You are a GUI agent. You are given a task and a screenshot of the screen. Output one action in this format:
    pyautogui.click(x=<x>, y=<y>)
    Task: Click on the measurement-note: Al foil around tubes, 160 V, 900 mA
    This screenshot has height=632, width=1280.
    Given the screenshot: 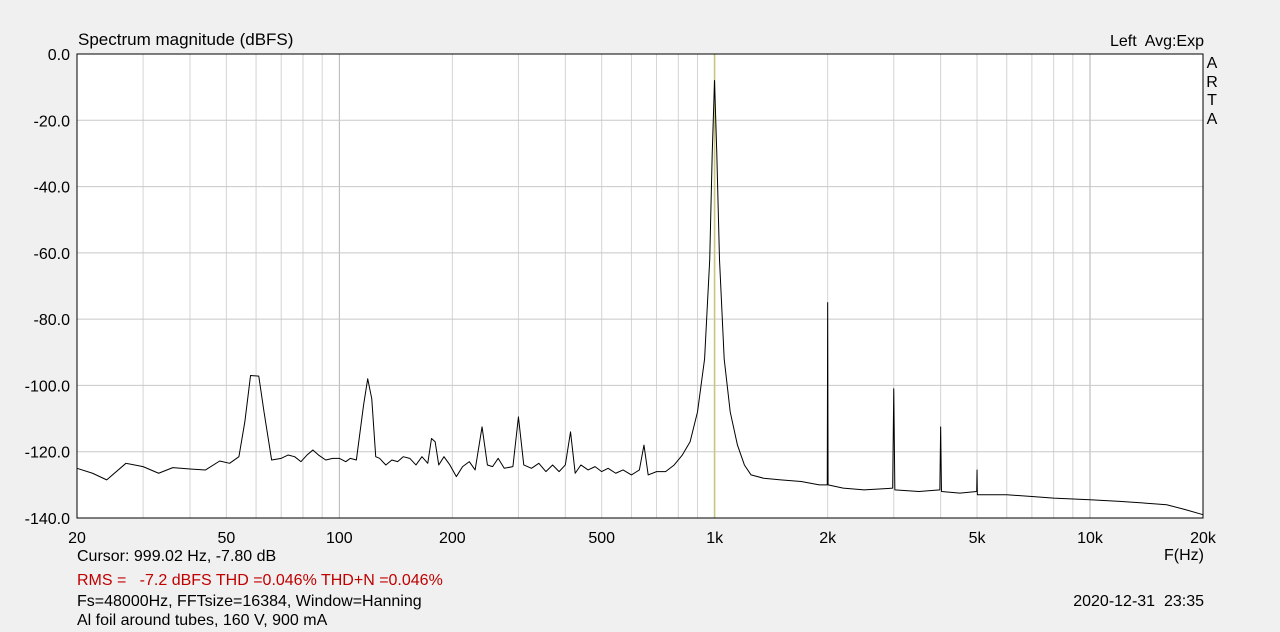 What is the action you would take?
    pyautogui.click(x=202, y=620)
    